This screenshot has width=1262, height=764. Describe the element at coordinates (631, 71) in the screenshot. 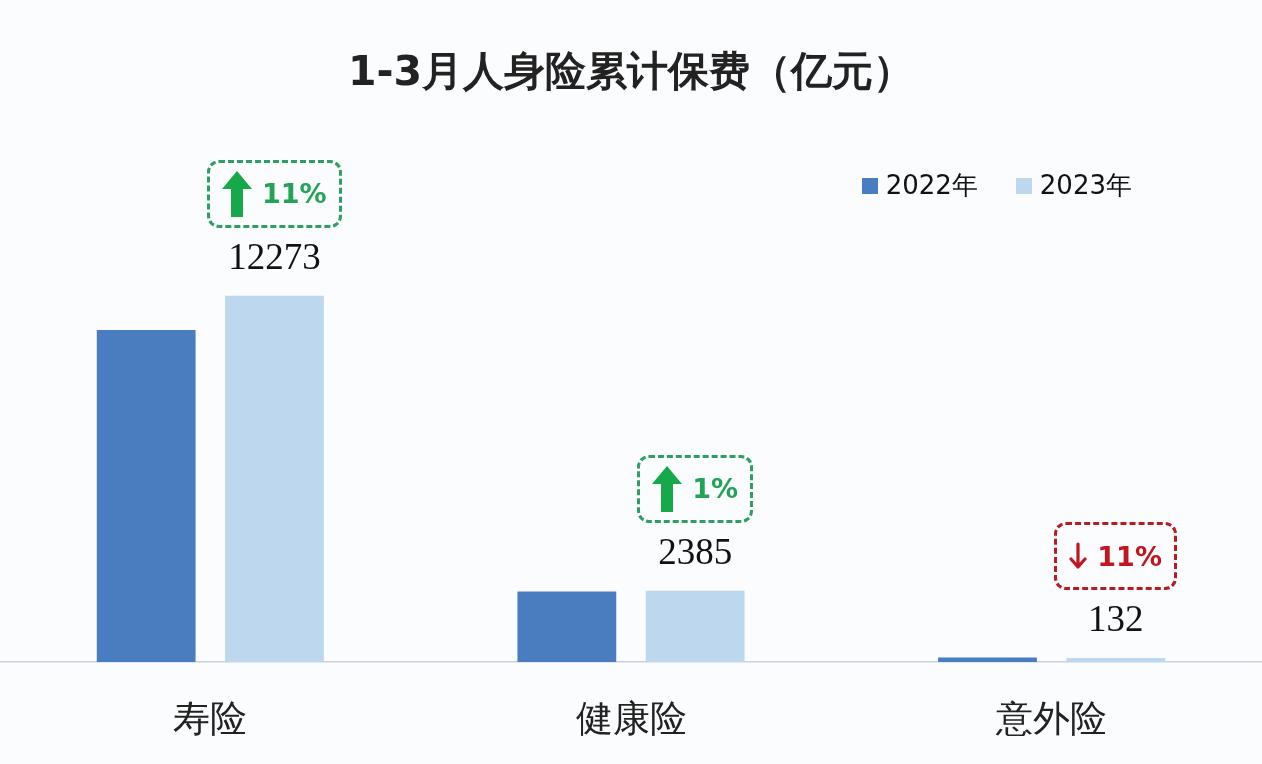

I see `chart-title: 1-3月人身险累计保费（亿元）` at that location.